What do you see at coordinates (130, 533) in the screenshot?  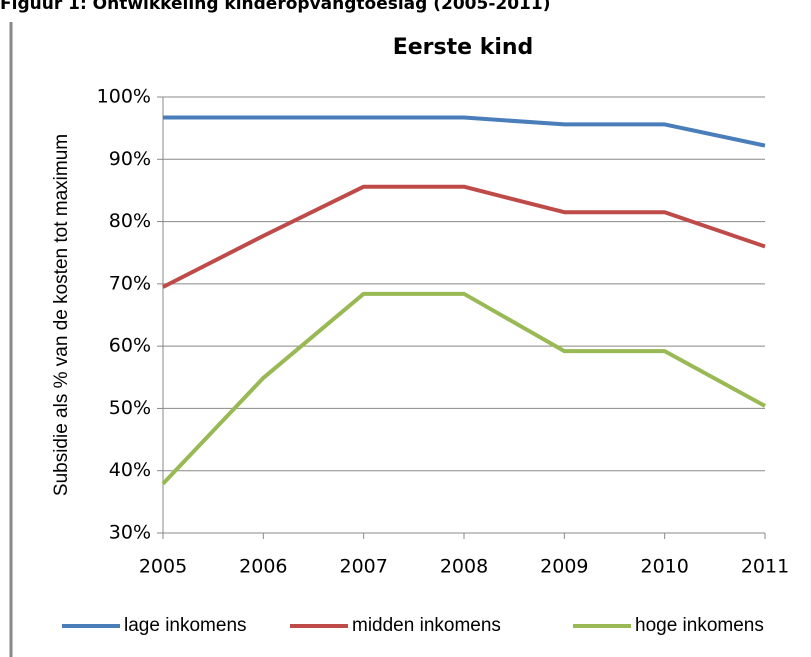 I see `y-tick-label: 30%` at bounding box center [130, 533].